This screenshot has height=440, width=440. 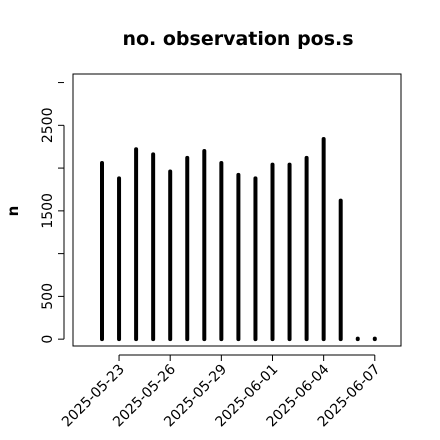 I want to click on y-tick-label: 0, so click(x=48, y=339).